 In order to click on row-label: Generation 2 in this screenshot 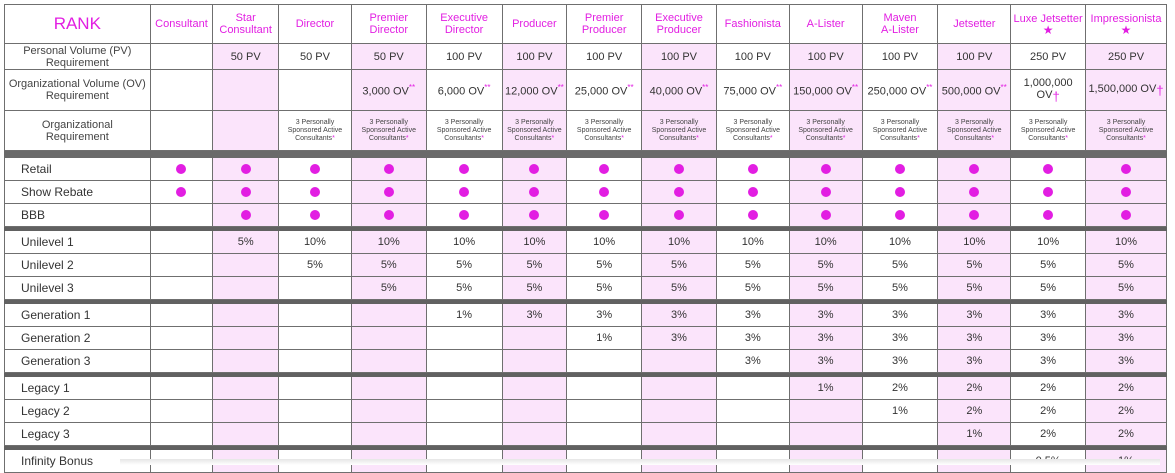, I will do `click(77, 338)`.